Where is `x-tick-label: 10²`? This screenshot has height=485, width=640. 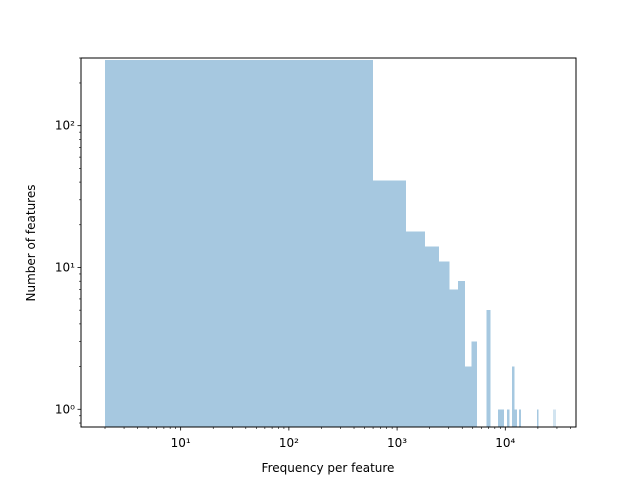 x-tick-label: 10² is located at coordinates (289, 443).